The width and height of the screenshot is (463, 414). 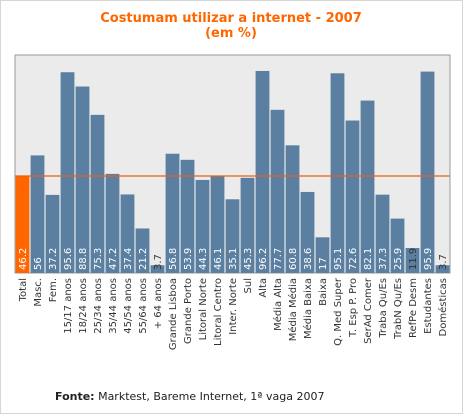 I want to click on value-label-7: 37.4, so click(x=128, y=259).